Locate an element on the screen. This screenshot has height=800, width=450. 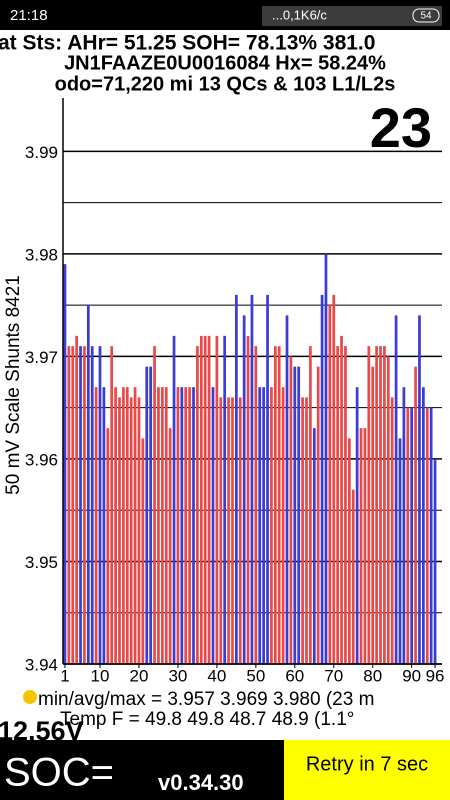
x-tick-label: 50 is located at coordinates (255, 675).